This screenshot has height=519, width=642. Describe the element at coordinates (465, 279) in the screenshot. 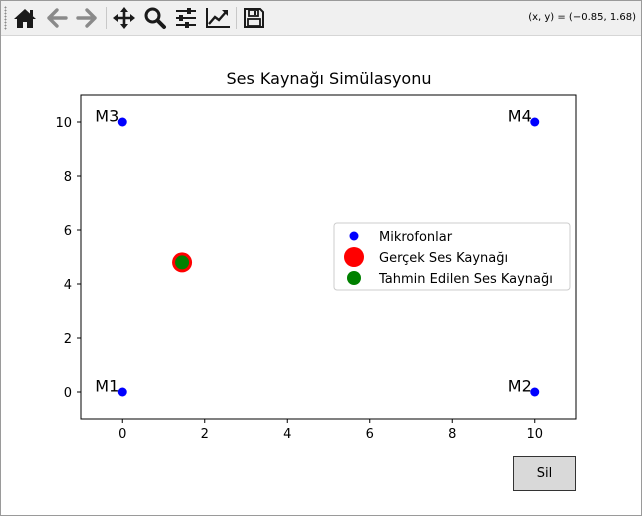

I see `legend-label: Tahmin Edilen Ses Kaynağı` at that location.